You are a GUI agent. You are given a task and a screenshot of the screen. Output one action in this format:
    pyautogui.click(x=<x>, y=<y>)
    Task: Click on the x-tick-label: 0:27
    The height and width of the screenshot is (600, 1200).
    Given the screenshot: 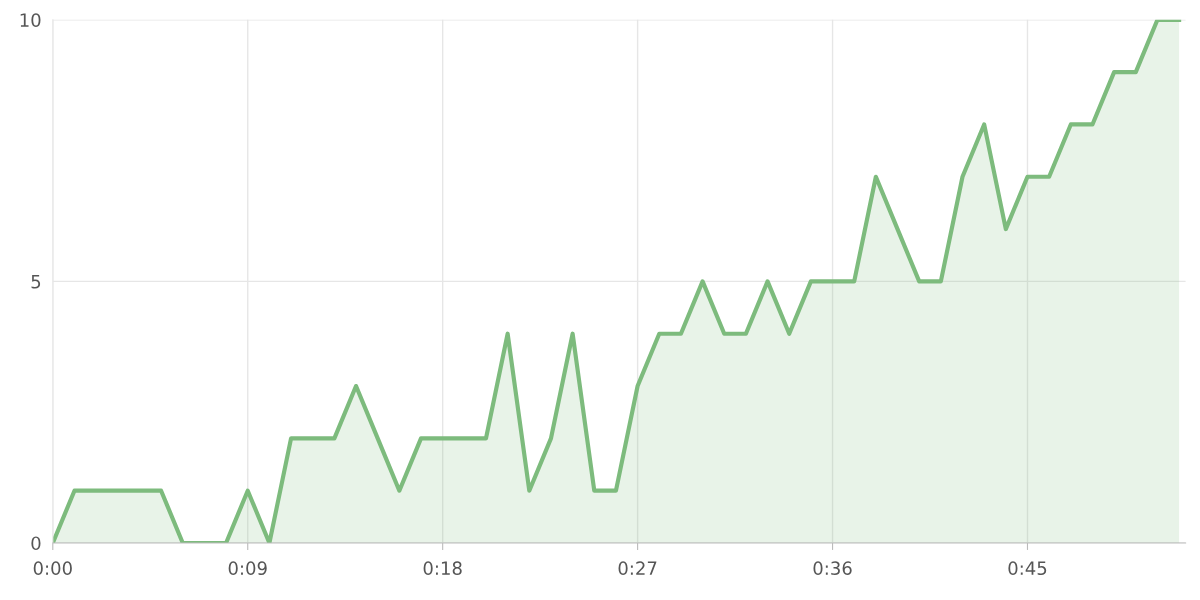 What is the action you would take?
    pyautogui.click(x=637, y=568)
    